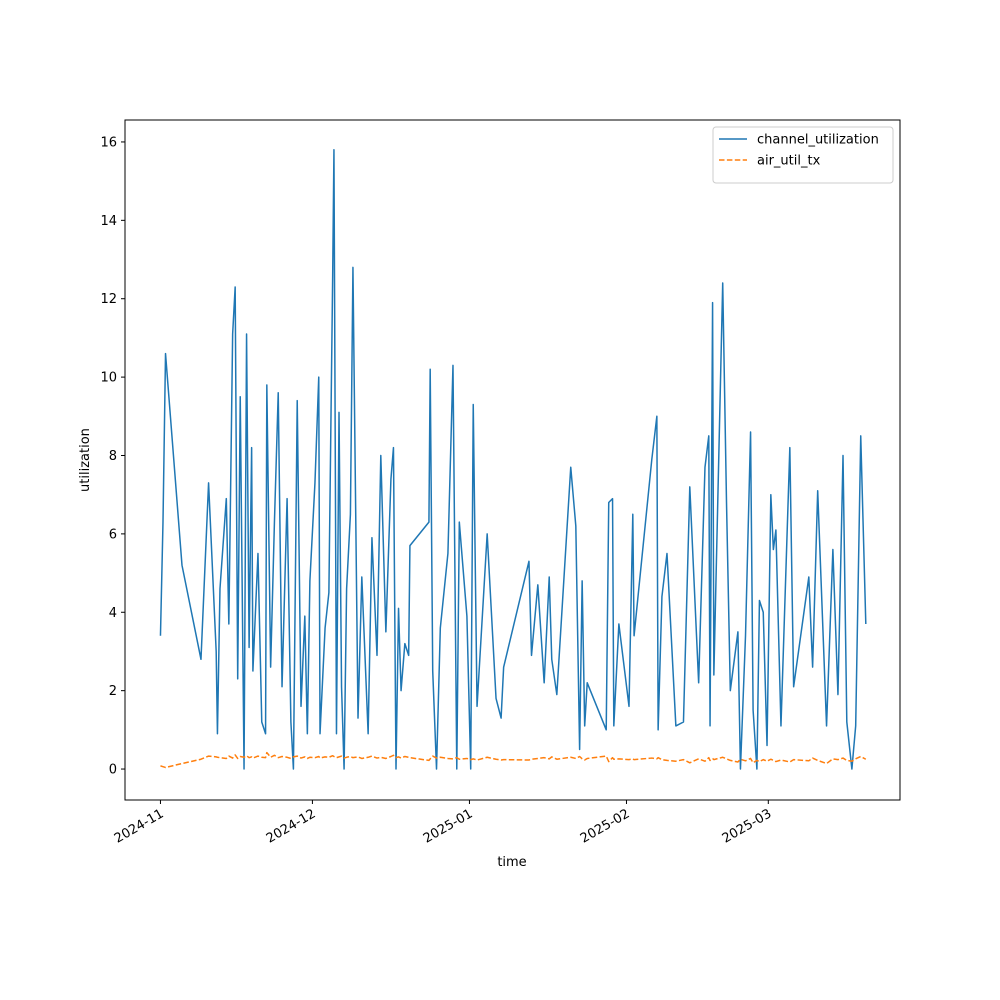 The image size is (1000, 1000). Describe the element at coordinates (448, 826) in the screenshot. I see `x-tick-label: 2025-01` at that location.